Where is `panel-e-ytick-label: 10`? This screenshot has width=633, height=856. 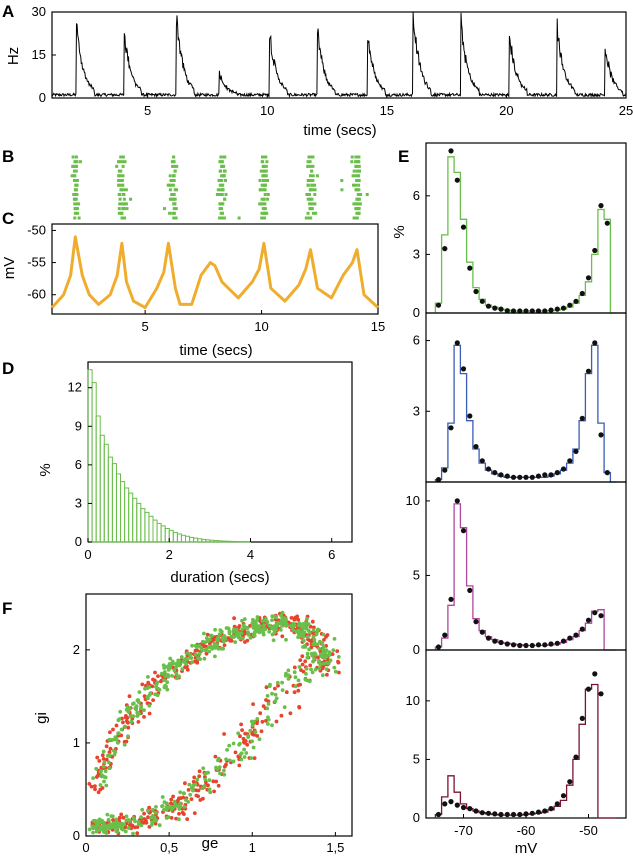
panel-e-ytick-label: 10 is located at coordinates (413, 700).